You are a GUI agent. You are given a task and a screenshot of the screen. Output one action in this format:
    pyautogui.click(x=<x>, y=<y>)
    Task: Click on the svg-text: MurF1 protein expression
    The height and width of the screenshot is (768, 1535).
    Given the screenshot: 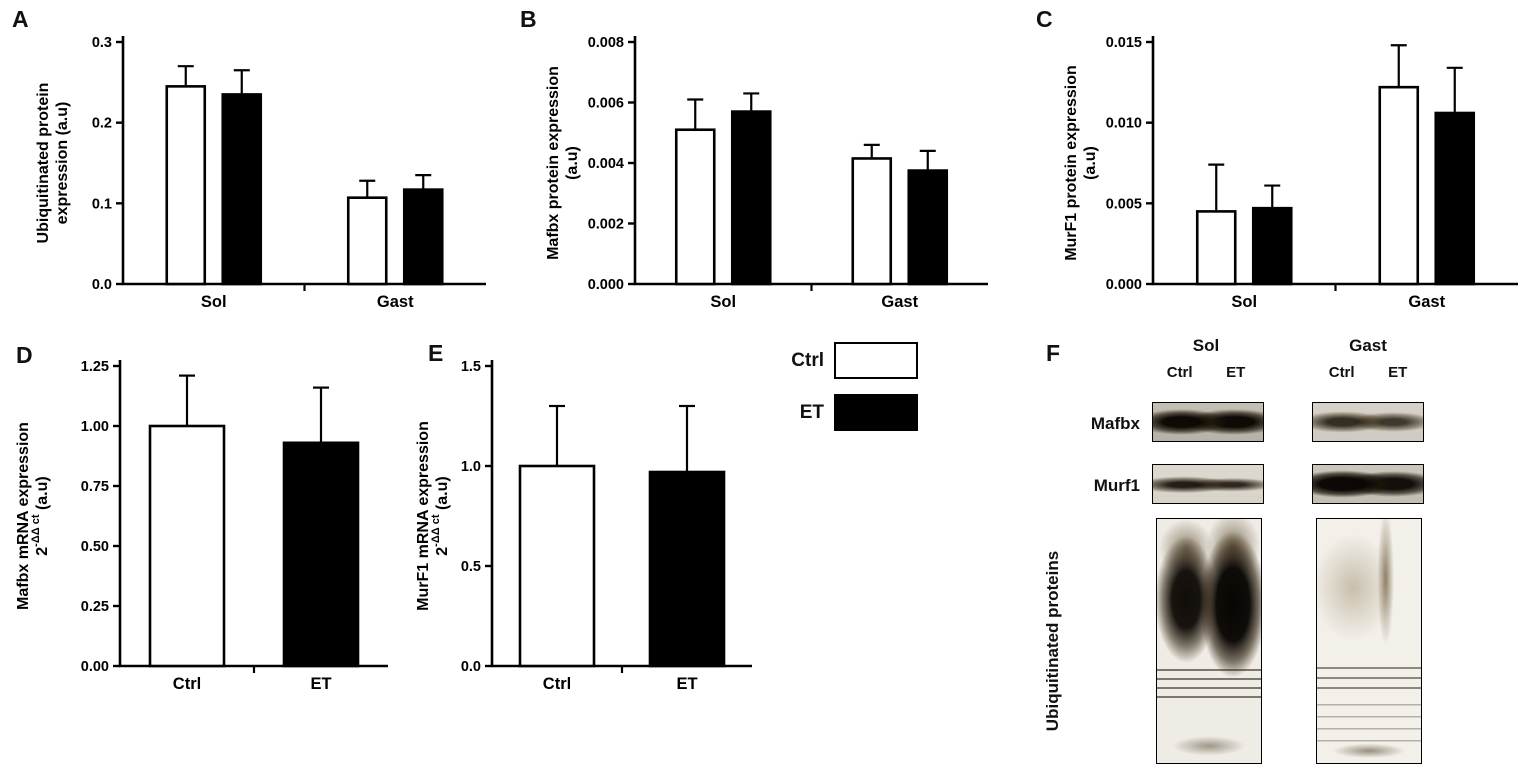 What is the action you would take?
    pyautogui.click(x=1071, y=163)
    